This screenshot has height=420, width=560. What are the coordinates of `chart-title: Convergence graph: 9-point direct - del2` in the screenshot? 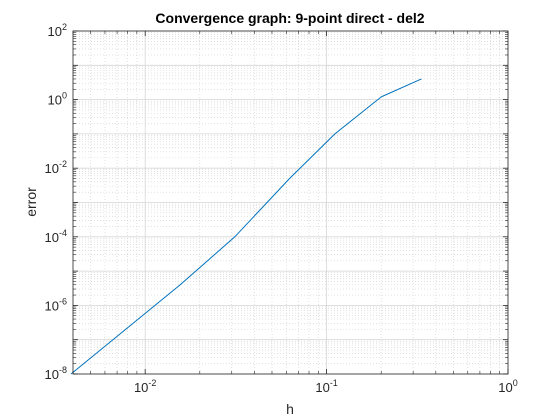 It's located at (289, 18).